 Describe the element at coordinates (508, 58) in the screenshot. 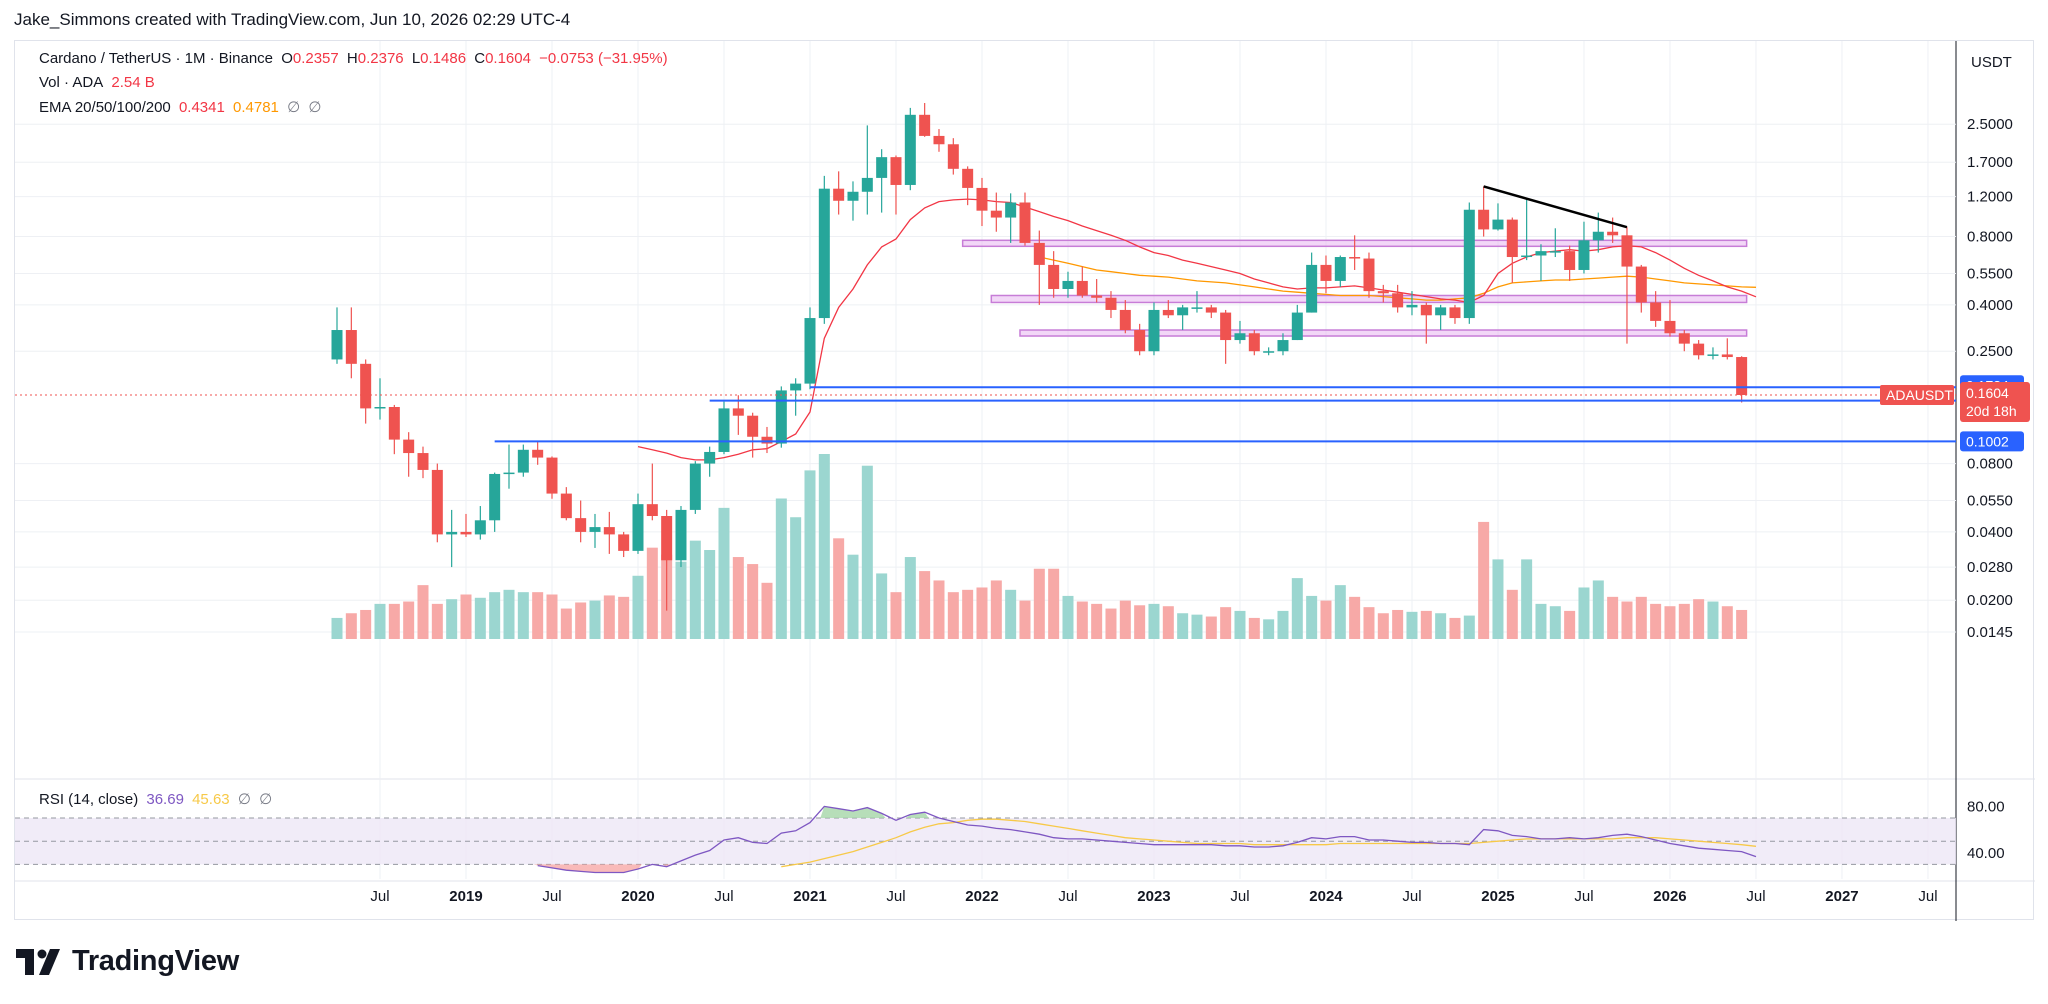

I see `ohlc-c-value: 0.1604` at that location.